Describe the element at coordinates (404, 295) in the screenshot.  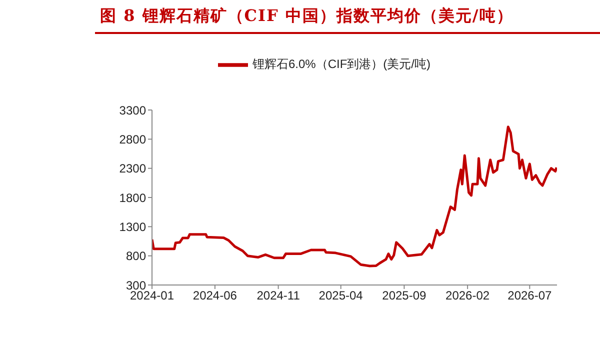
I see `x-tick-label: 2025-09` at that location.